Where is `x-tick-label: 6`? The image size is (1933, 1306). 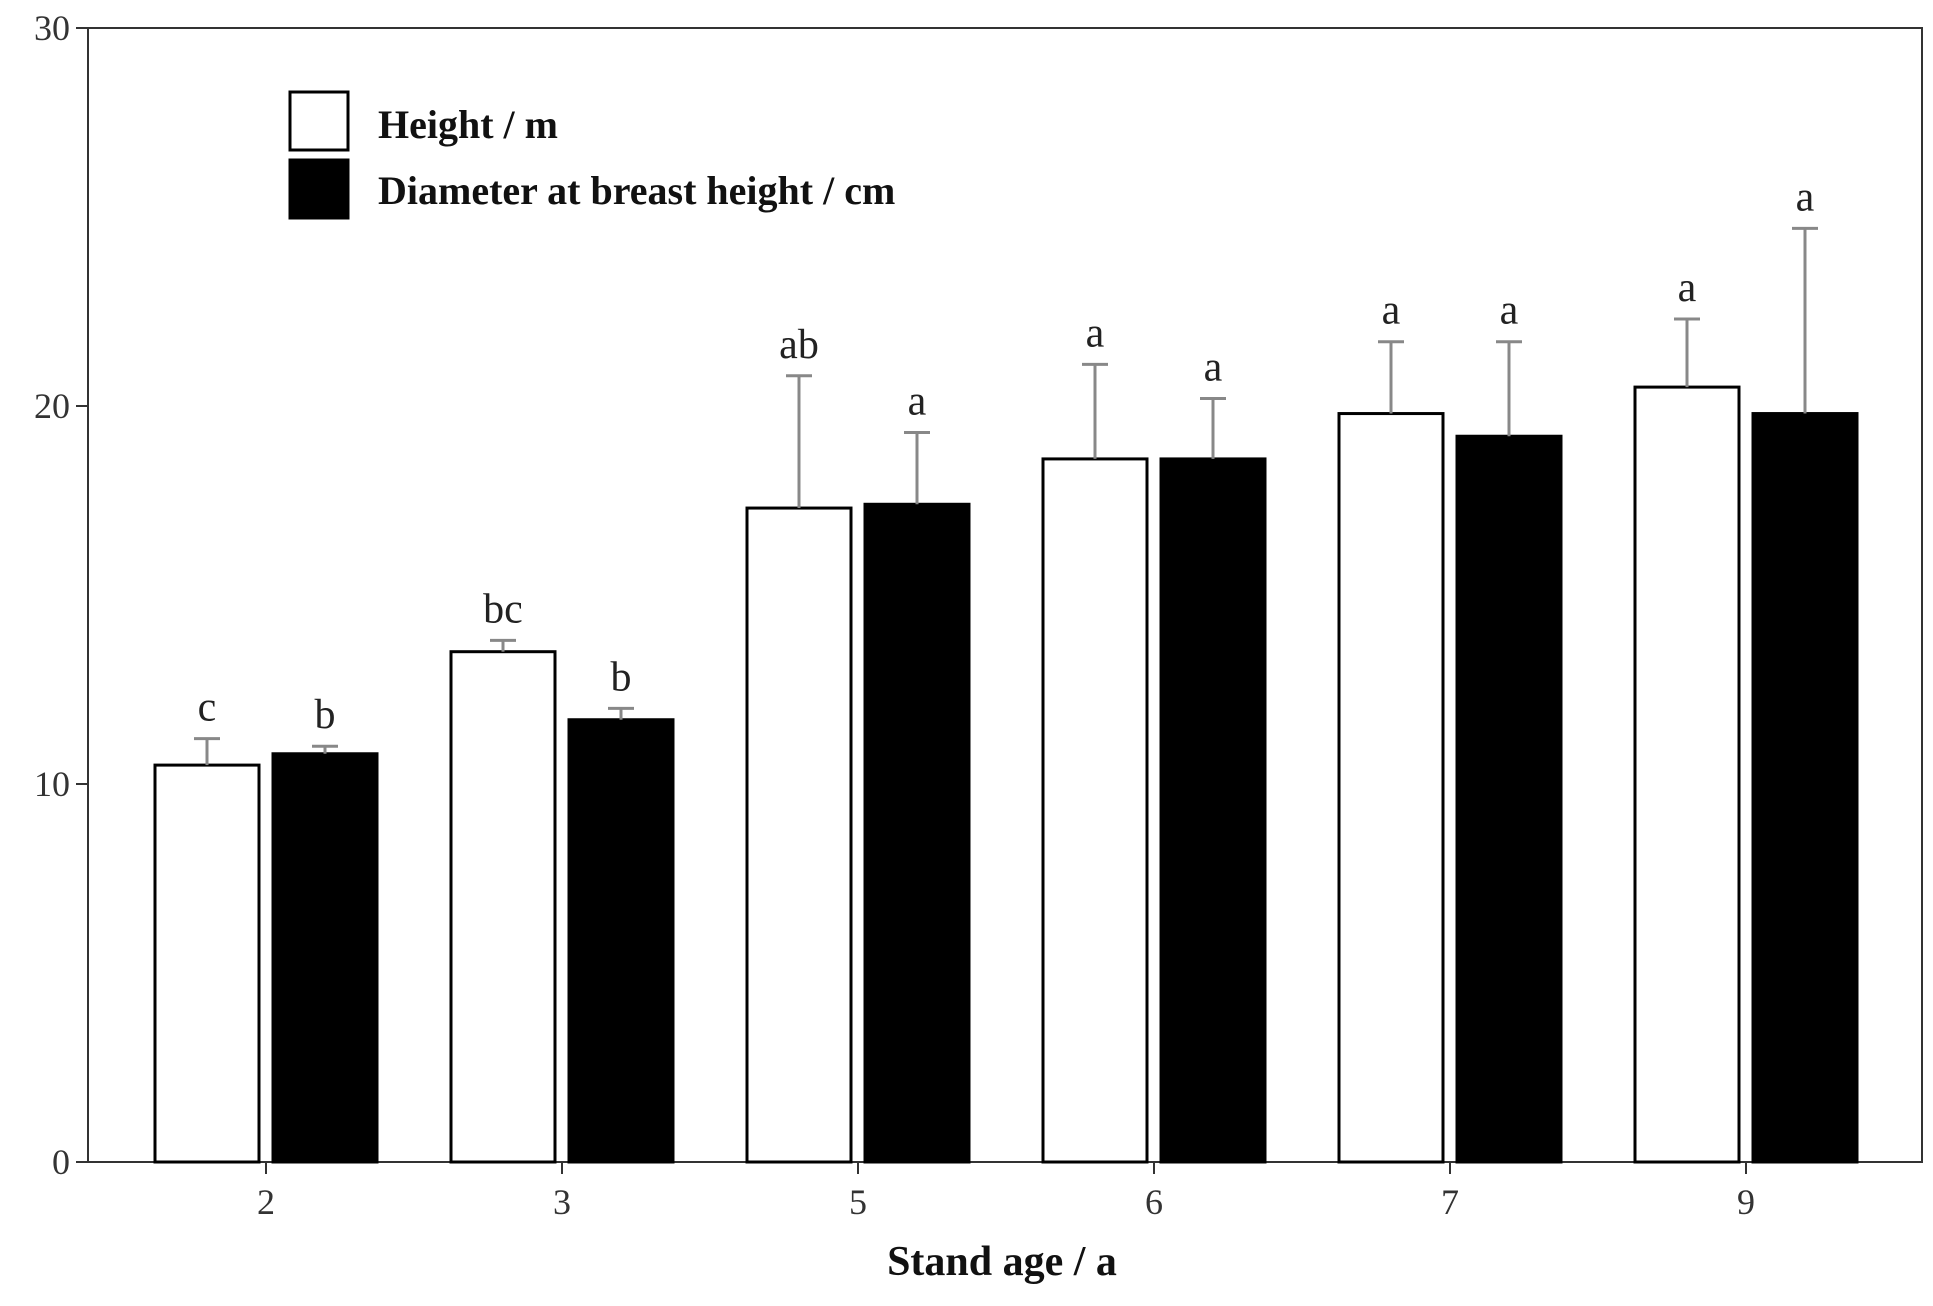 x-tick-label: 6 is located at coordinates (1154, 1202).